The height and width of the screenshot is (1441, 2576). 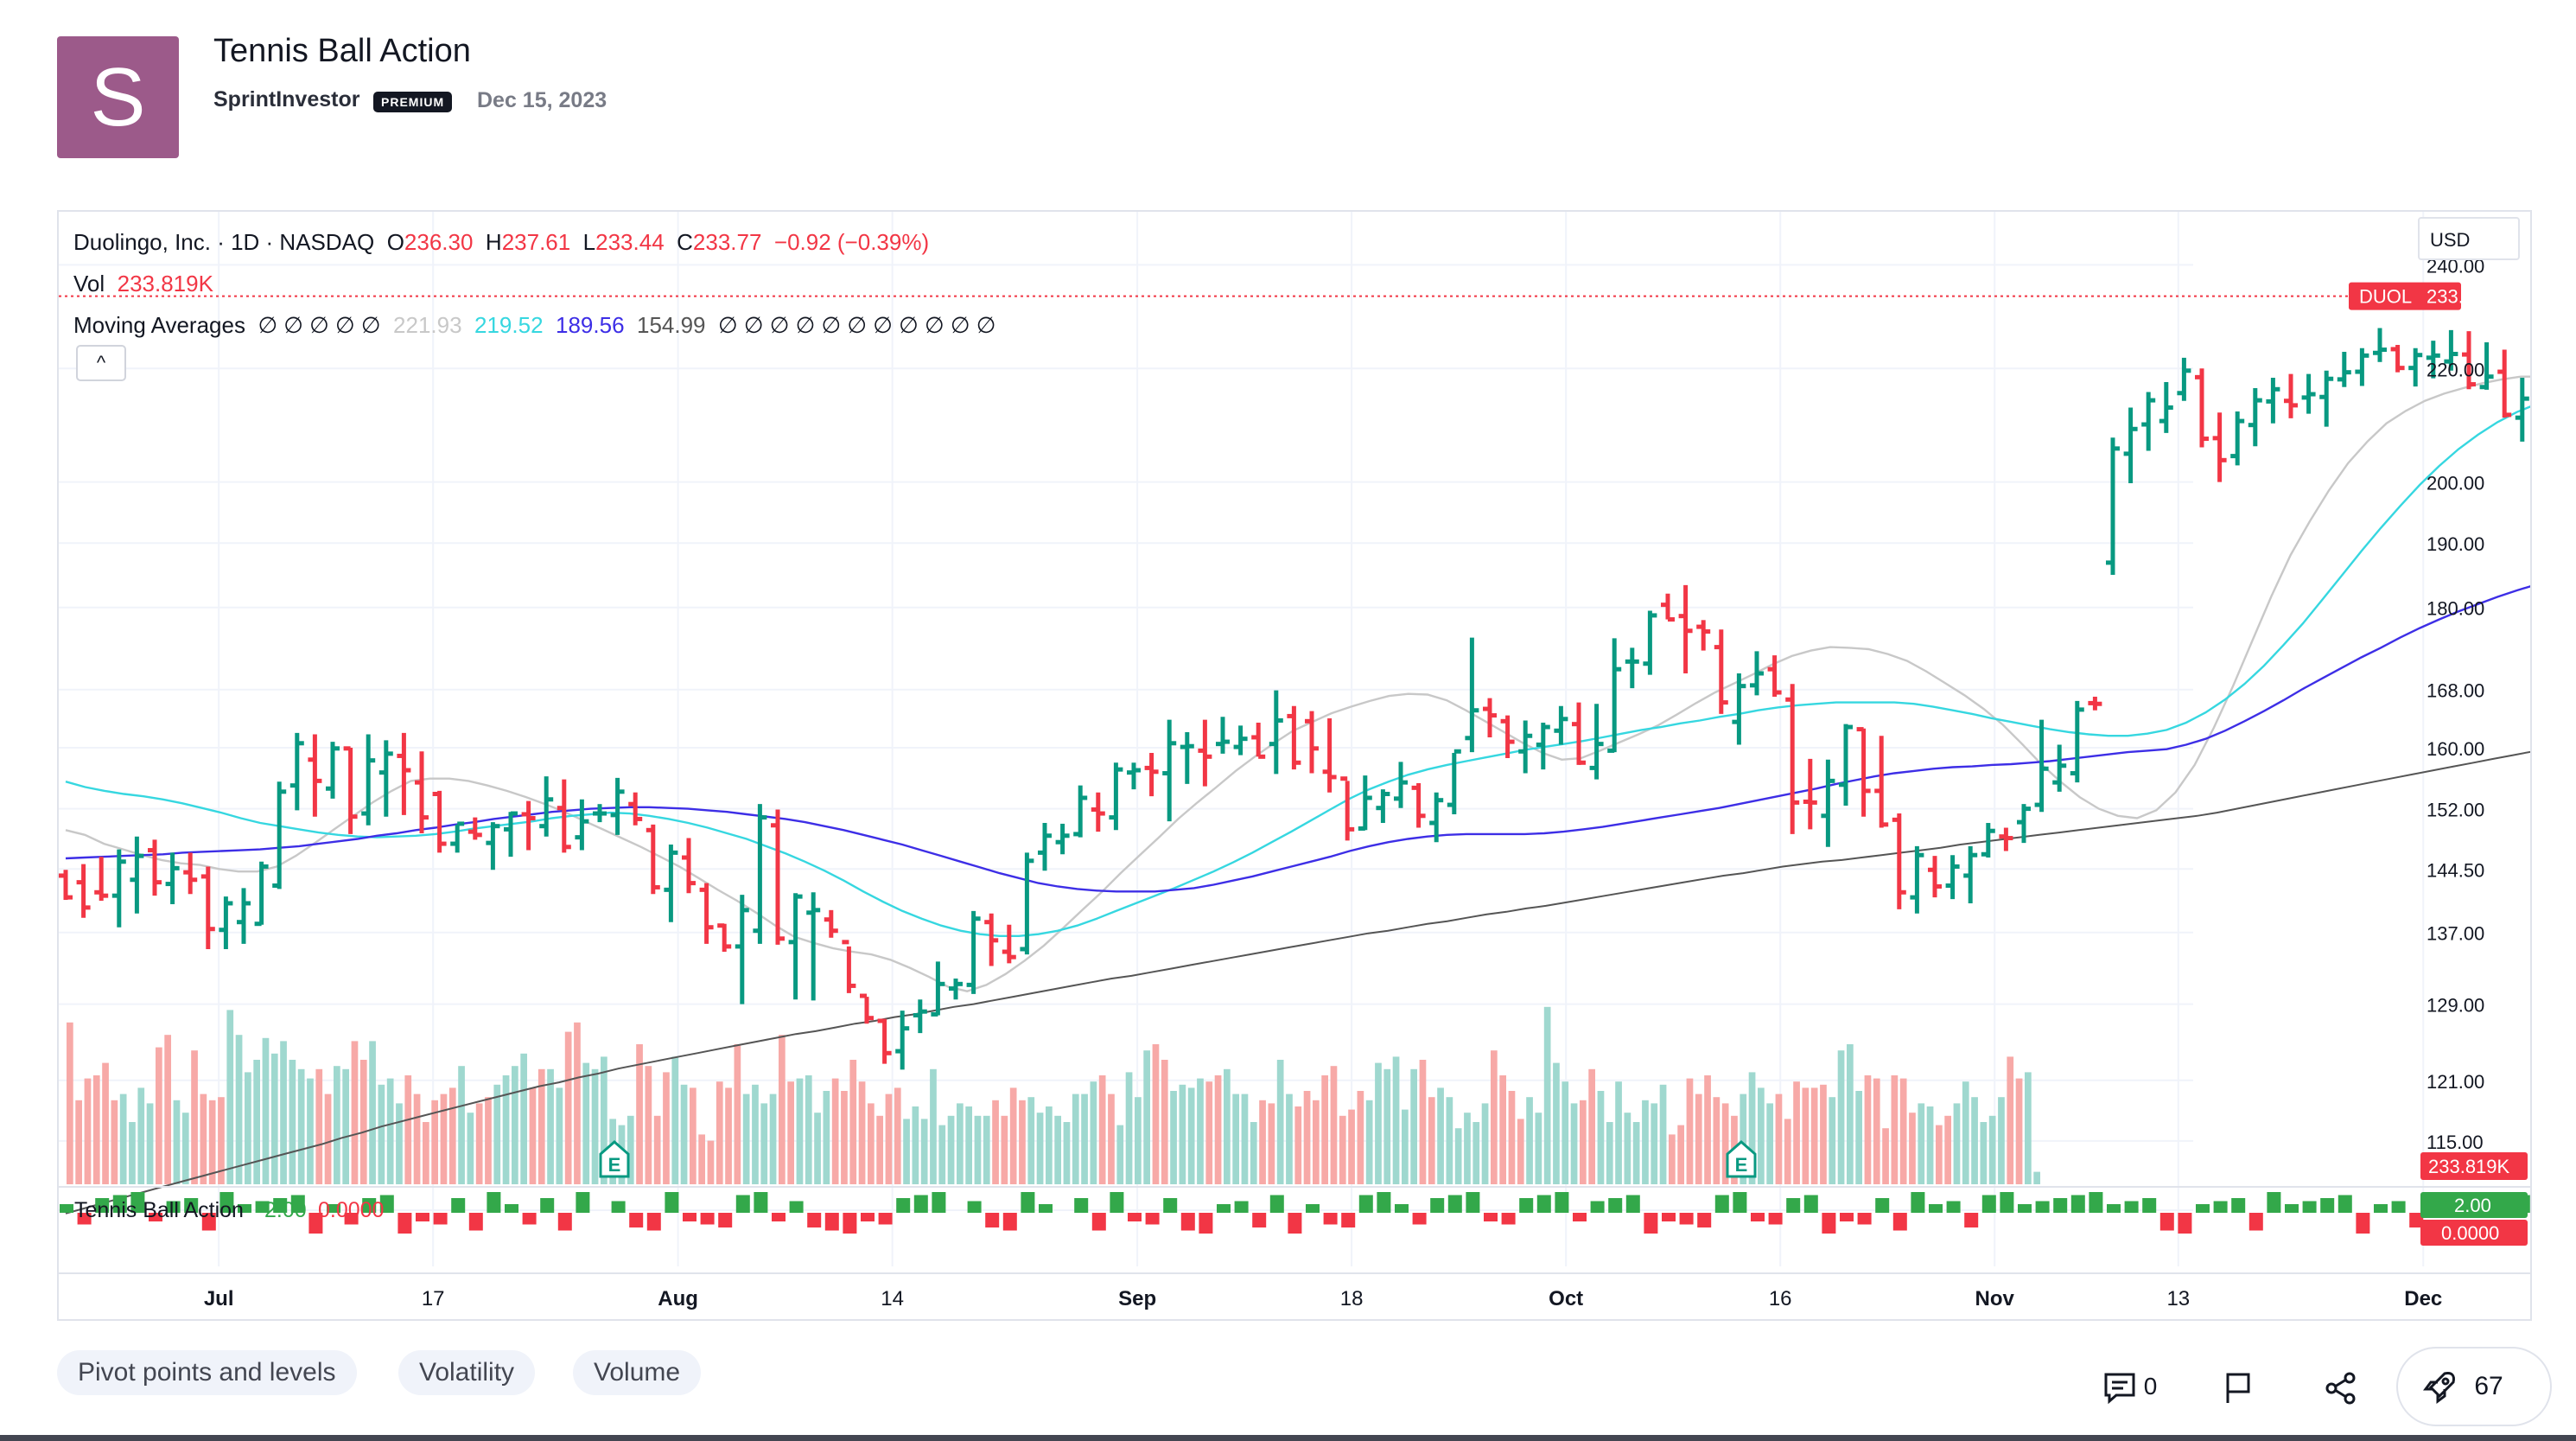 What do you see at coordinates (685, 242) in the screenshot?
I see `close-label: C` at bounding box center [685, 242].